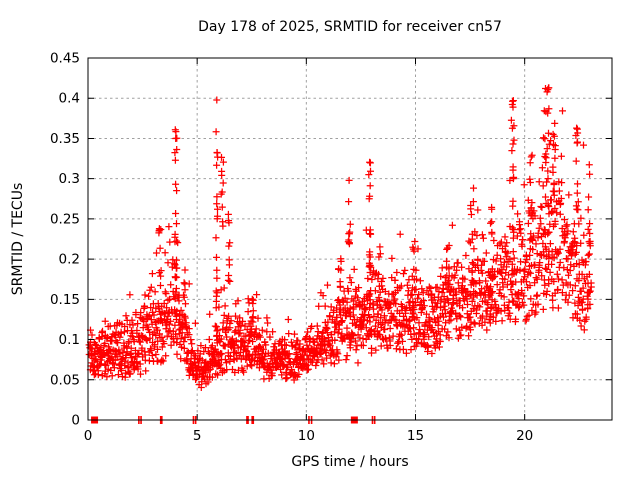 The height and width of the screenshot is (480, 640). I want to click on x-tick-label: 5, so click(197, 436).